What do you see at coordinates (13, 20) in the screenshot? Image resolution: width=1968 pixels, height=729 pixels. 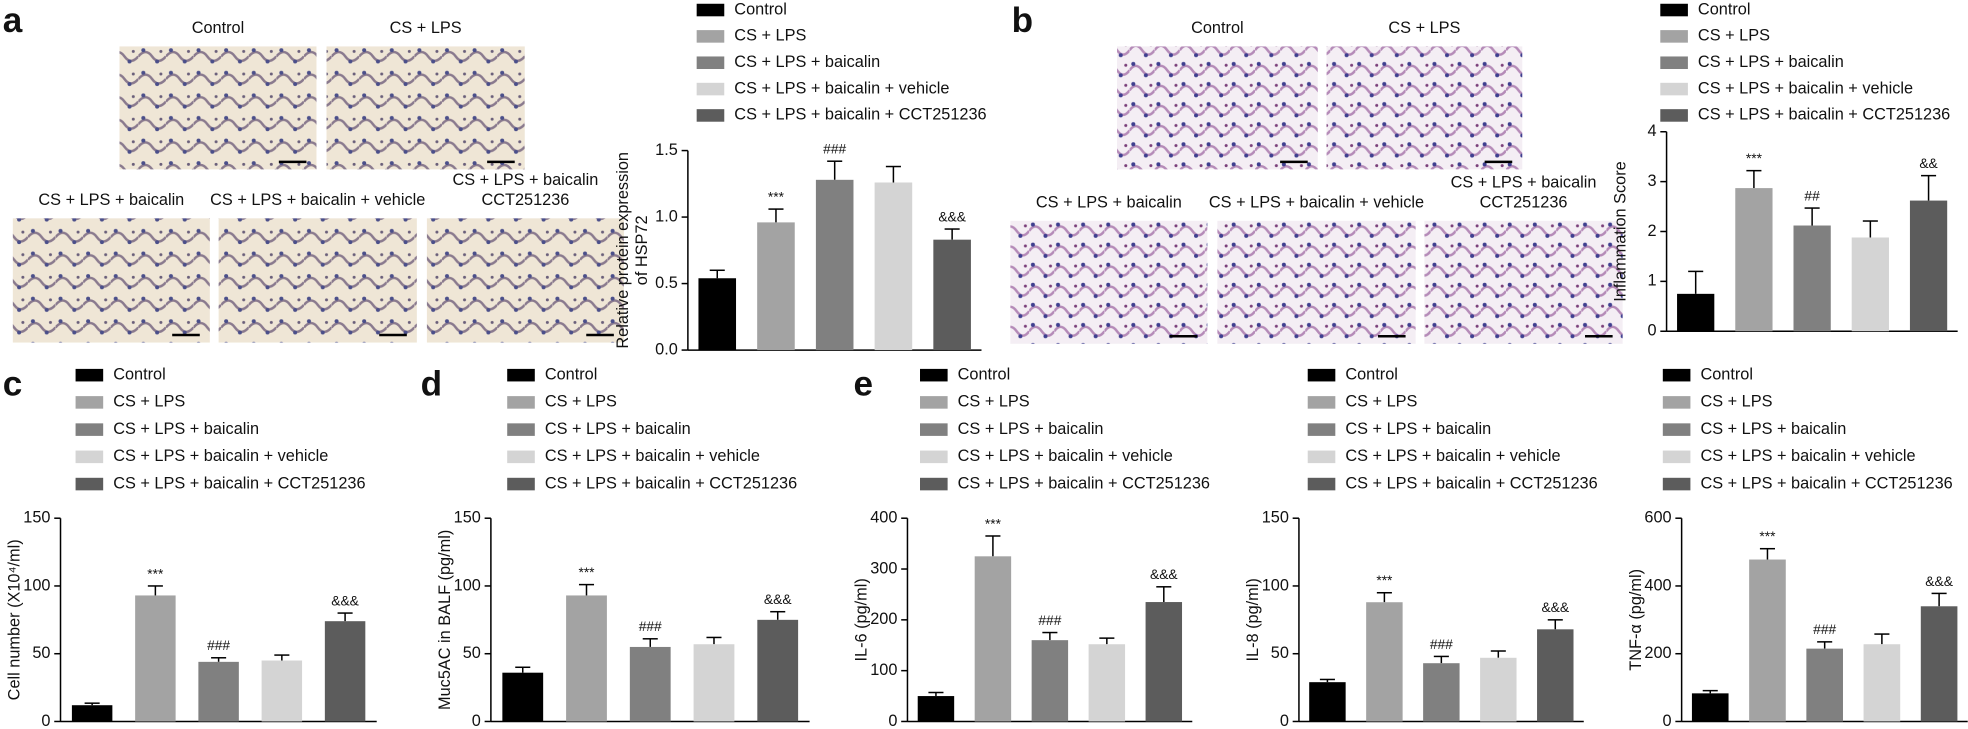 I see `panel-letter: a` at bounding box center [13, 20].